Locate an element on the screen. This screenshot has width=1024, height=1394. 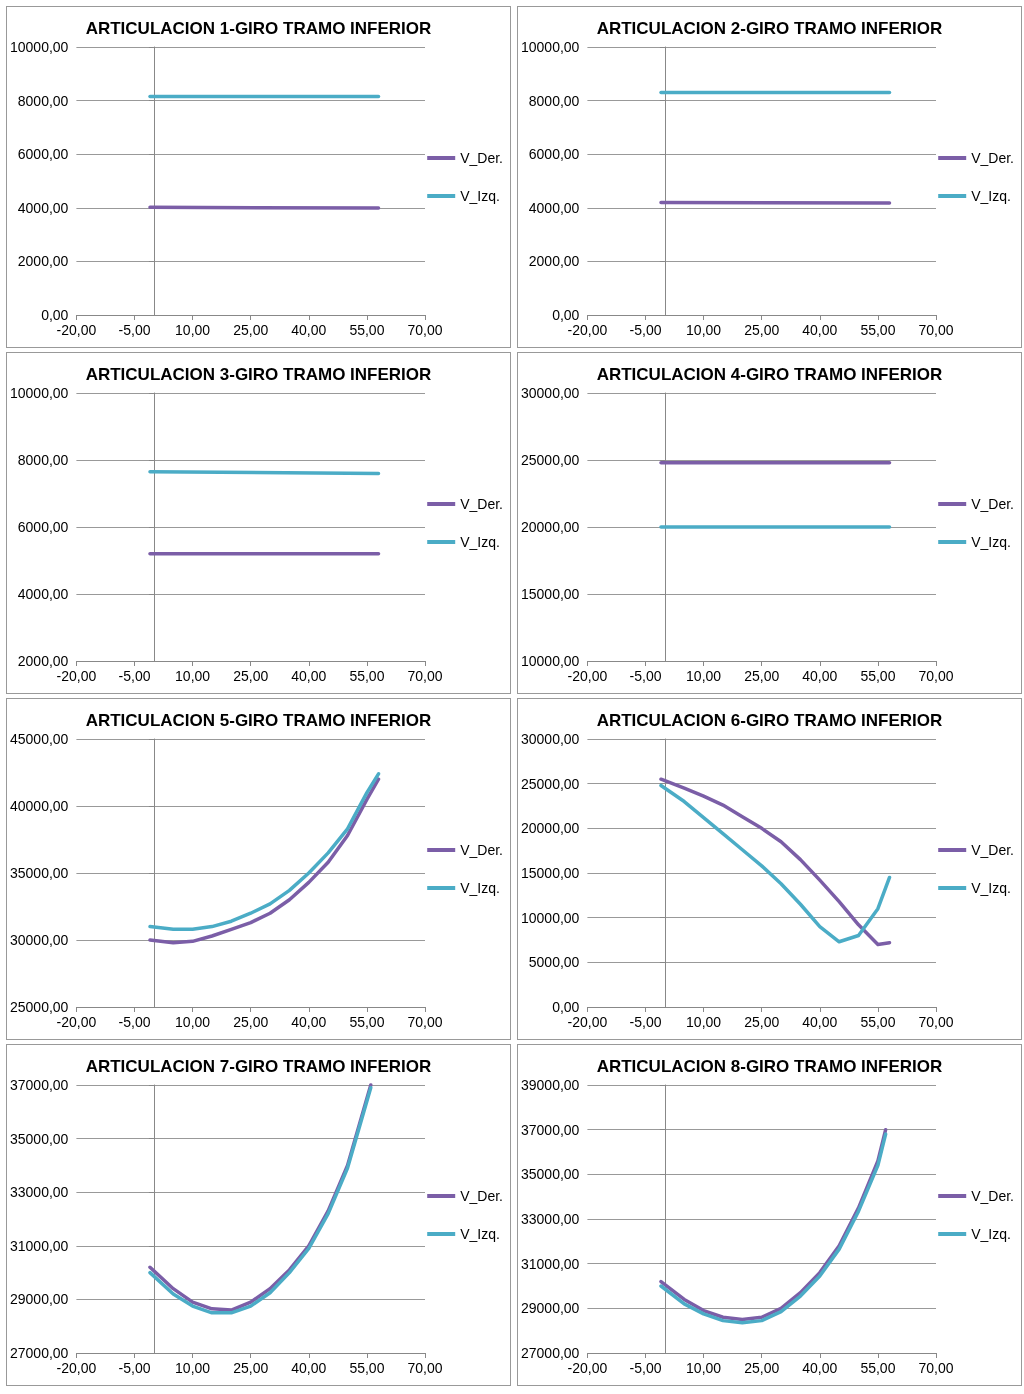
chart-title: ARTICULACION 6-GIRO TRAMO INFERIOR is located at coordinates (769, 720).